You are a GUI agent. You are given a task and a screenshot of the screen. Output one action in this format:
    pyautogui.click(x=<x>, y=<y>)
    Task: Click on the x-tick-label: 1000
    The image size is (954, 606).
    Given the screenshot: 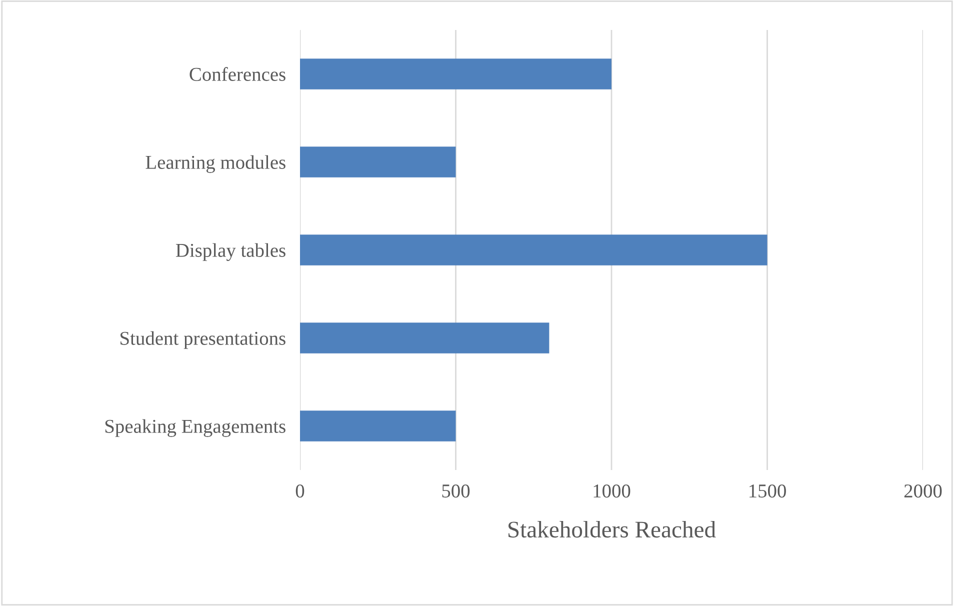 What is the action you would take?
    pyautogui.click(x=612, y=491)
    